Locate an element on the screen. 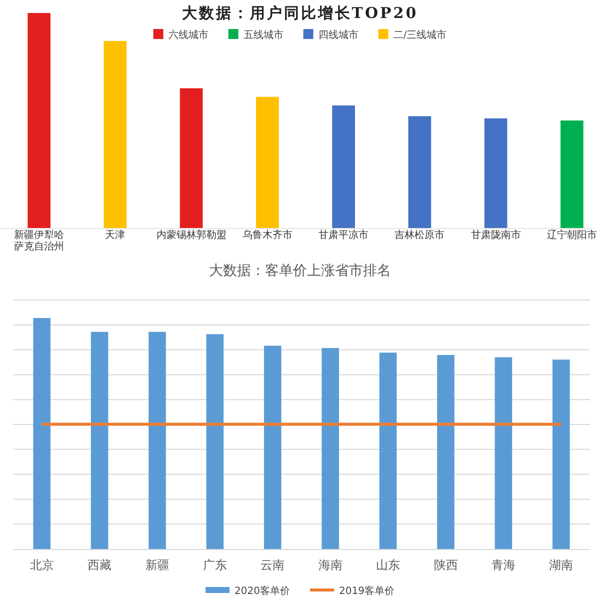 Image resolution: width=600 pixels, height=608 pixels. x-tick-label: 广东 is located at coordinates (214, 565).